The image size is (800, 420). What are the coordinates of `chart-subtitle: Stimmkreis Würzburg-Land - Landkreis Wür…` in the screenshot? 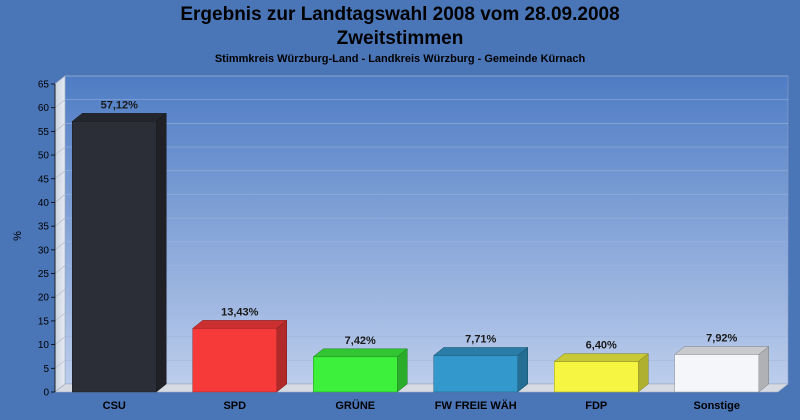 It's located at (400, 59).